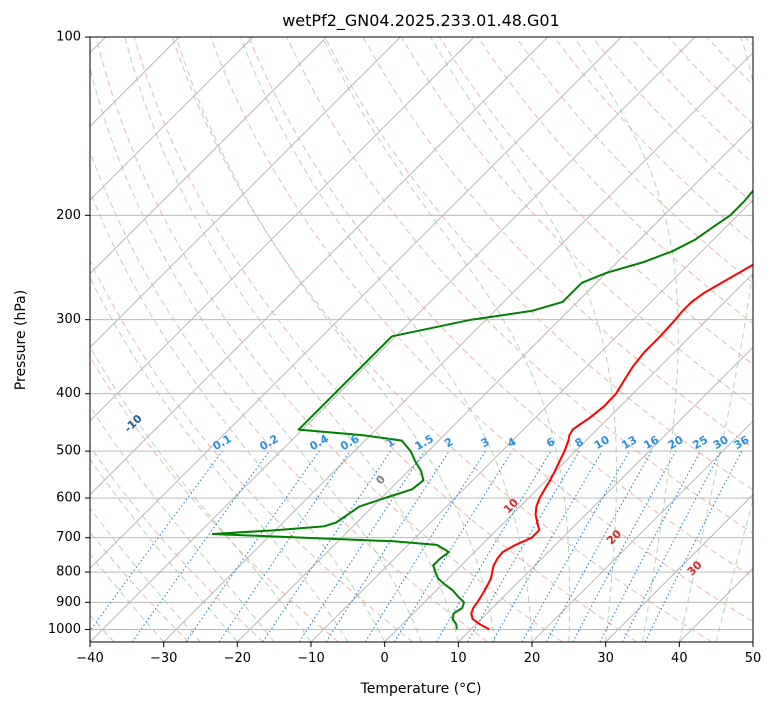 Image resolution: width=775 pixels, height=708 pixels. Describe the element at coordinates (605, 658) in the screenshot. I see `x-tick-label: 30` at that location.